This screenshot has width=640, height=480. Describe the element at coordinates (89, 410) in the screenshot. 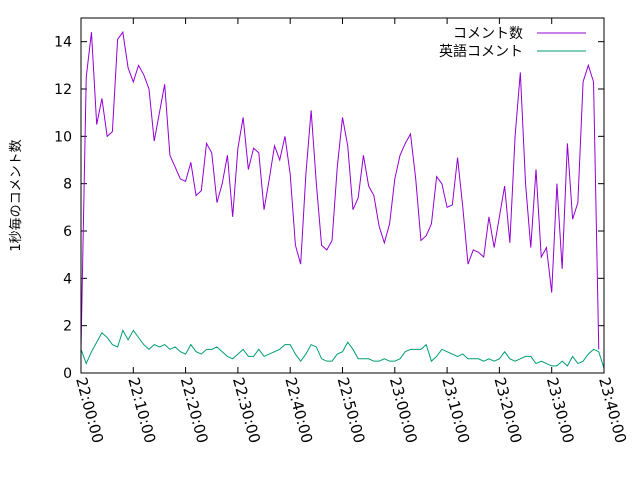

I see `x-tick-label: 22:00:00` at that location.